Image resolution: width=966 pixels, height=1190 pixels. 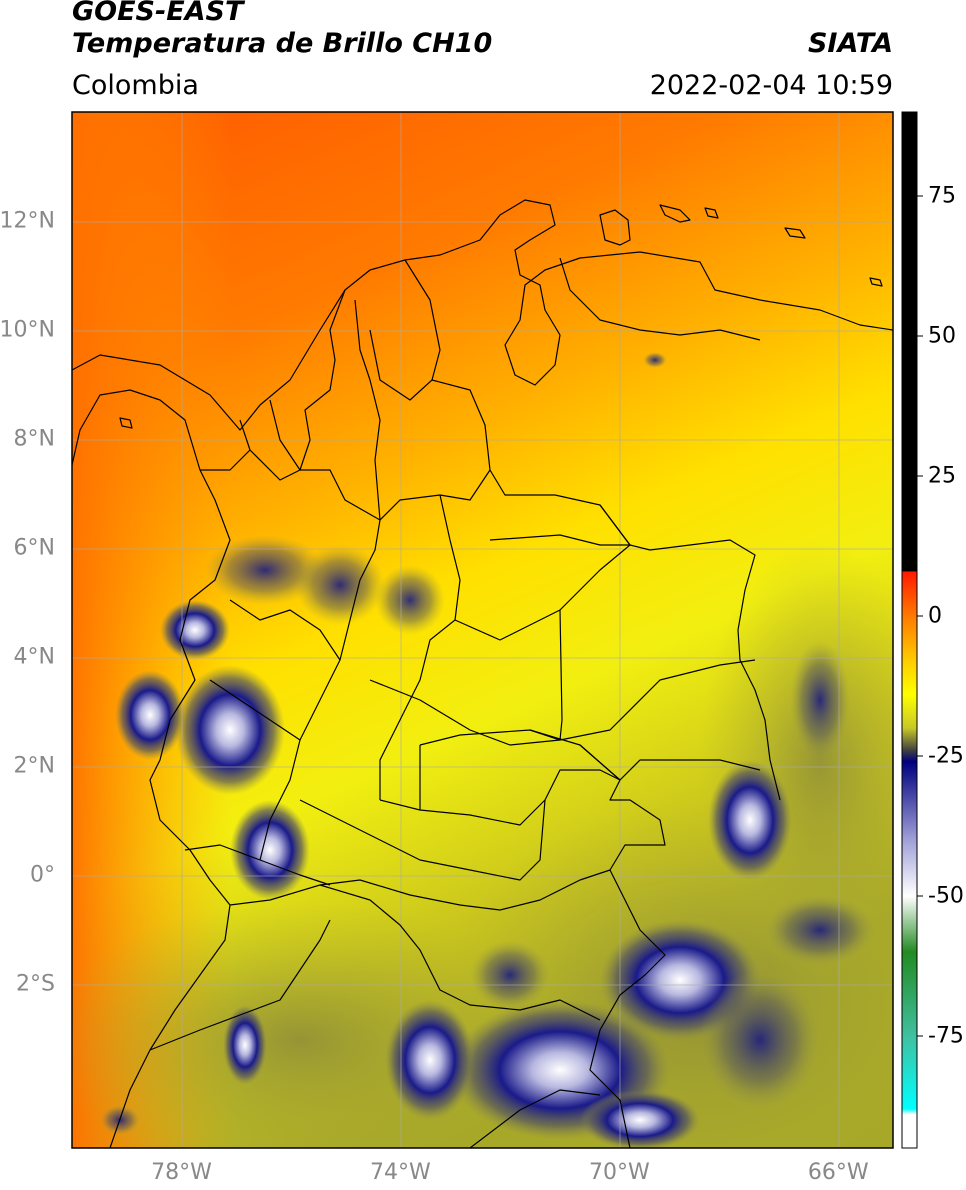 What do you see at coordinates (942, 336) in the screenshot?
I see `colorbar-tick-label: 50` at bounding box center [942, 336].